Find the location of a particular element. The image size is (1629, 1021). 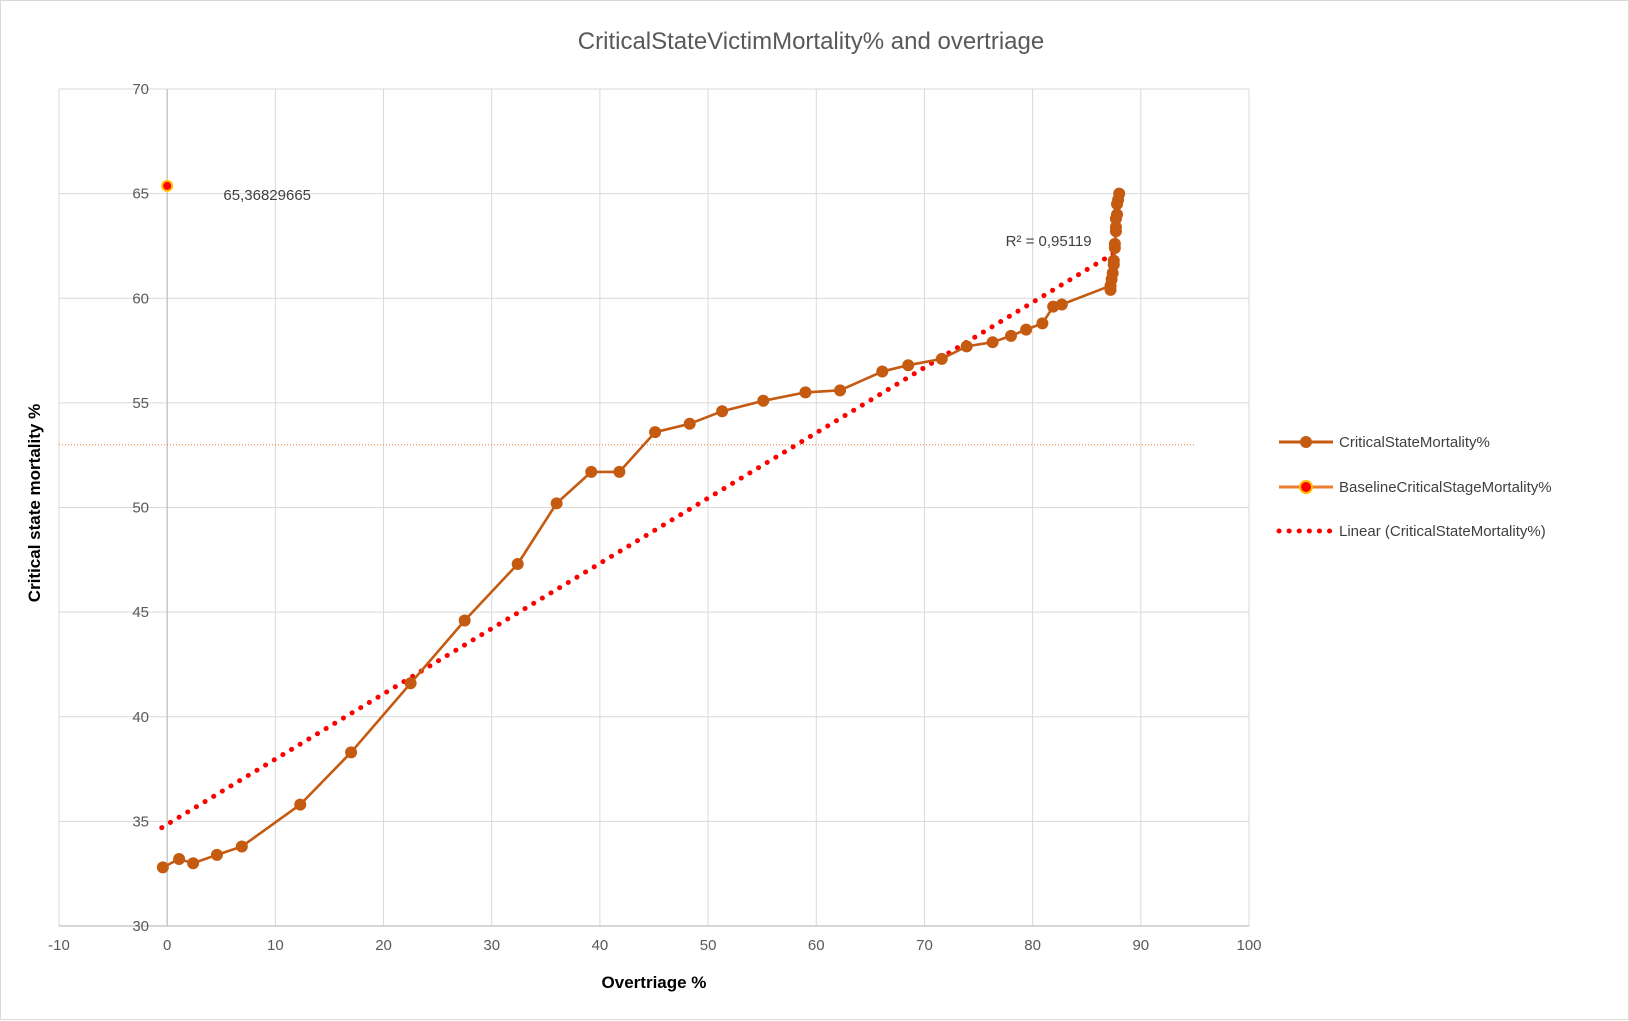

baseline-value-label: 65,36829665 is located at coordinates (267, 195).